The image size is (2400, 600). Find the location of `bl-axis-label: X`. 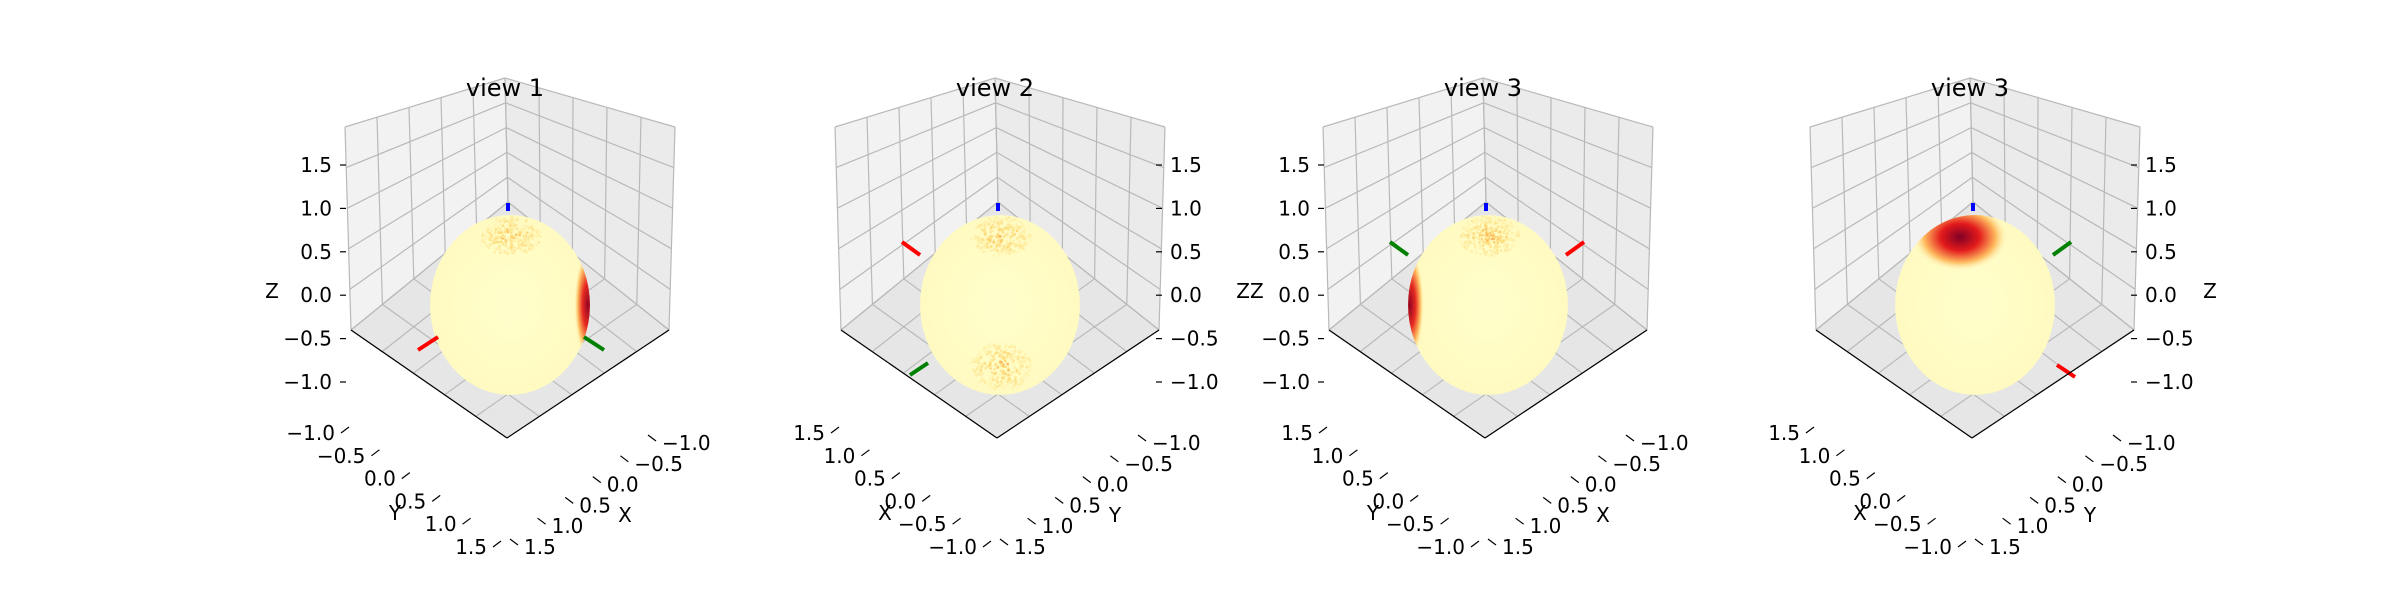

bl-axis-label: X is located at coordinates (1860, 513).